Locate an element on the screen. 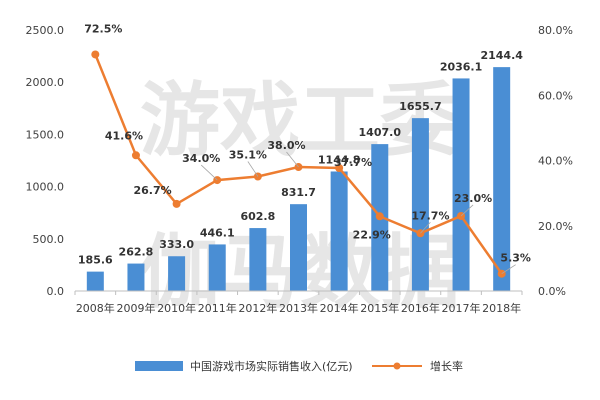 This screenshot has width=600, height=400. line-data-label: 35.1% is located at coordinates (248, 154).